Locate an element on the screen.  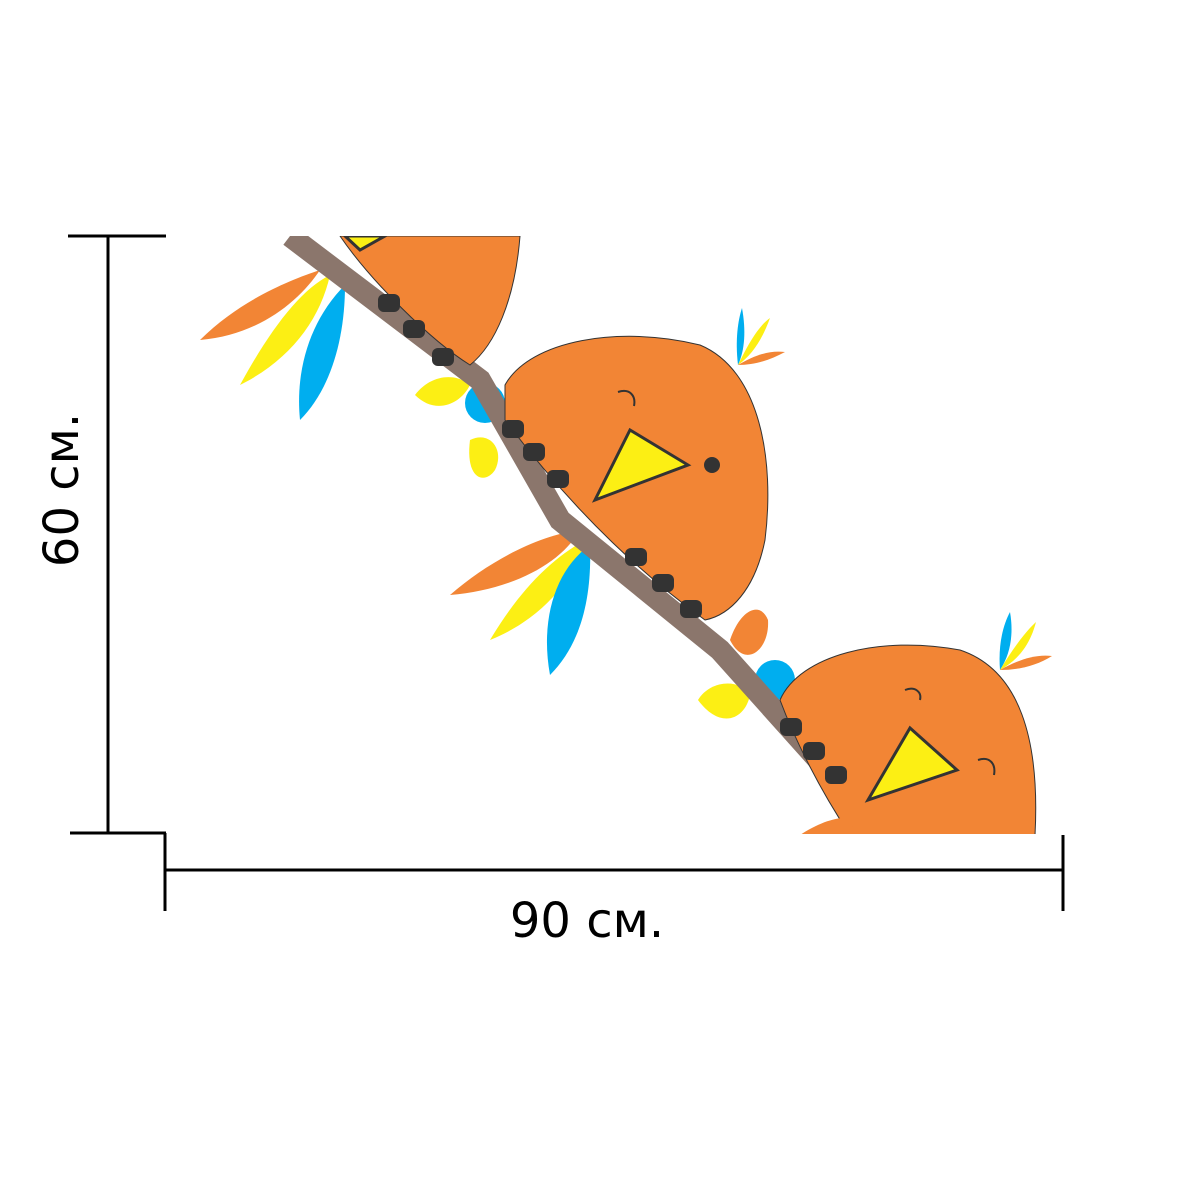
height-label: 60 см. is located at coordinates (62, 490).